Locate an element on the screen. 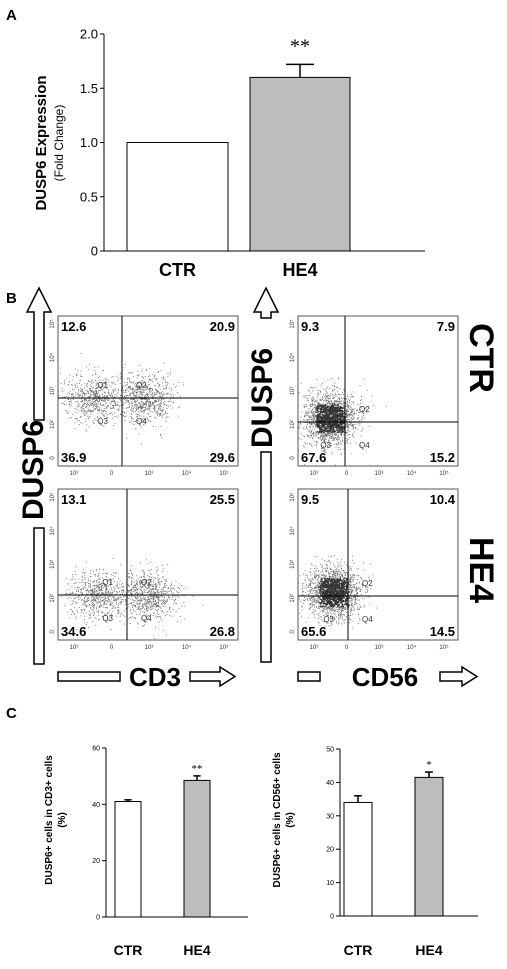  chart-c1-bar-he4 is located at coordinates (197, 848).